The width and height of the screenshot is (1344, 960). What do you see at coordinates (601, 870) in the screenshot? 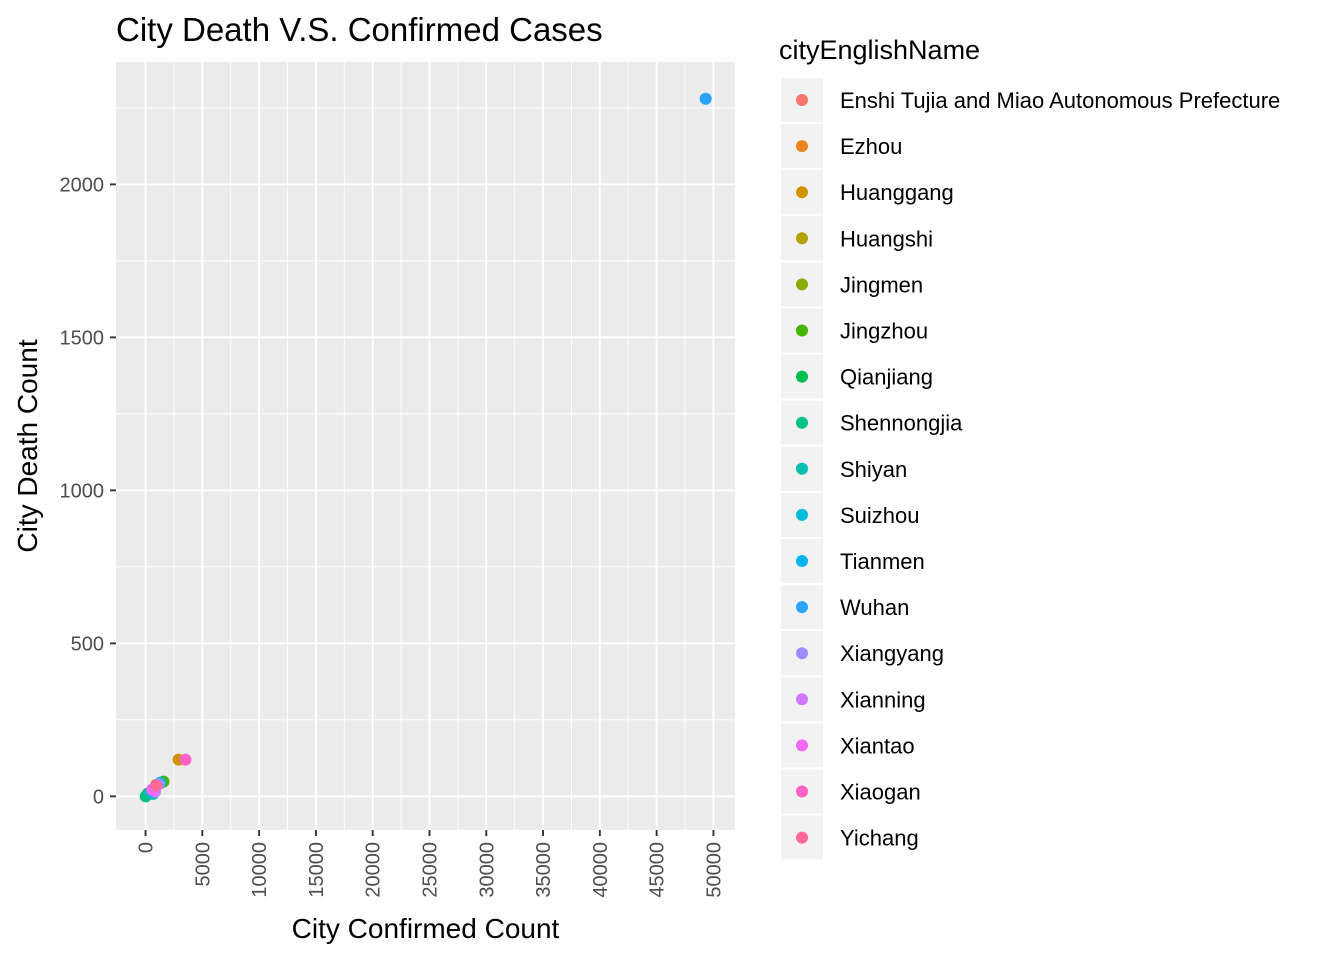
I see `x-tick-label: 40000` at bounding box center [601, 870].